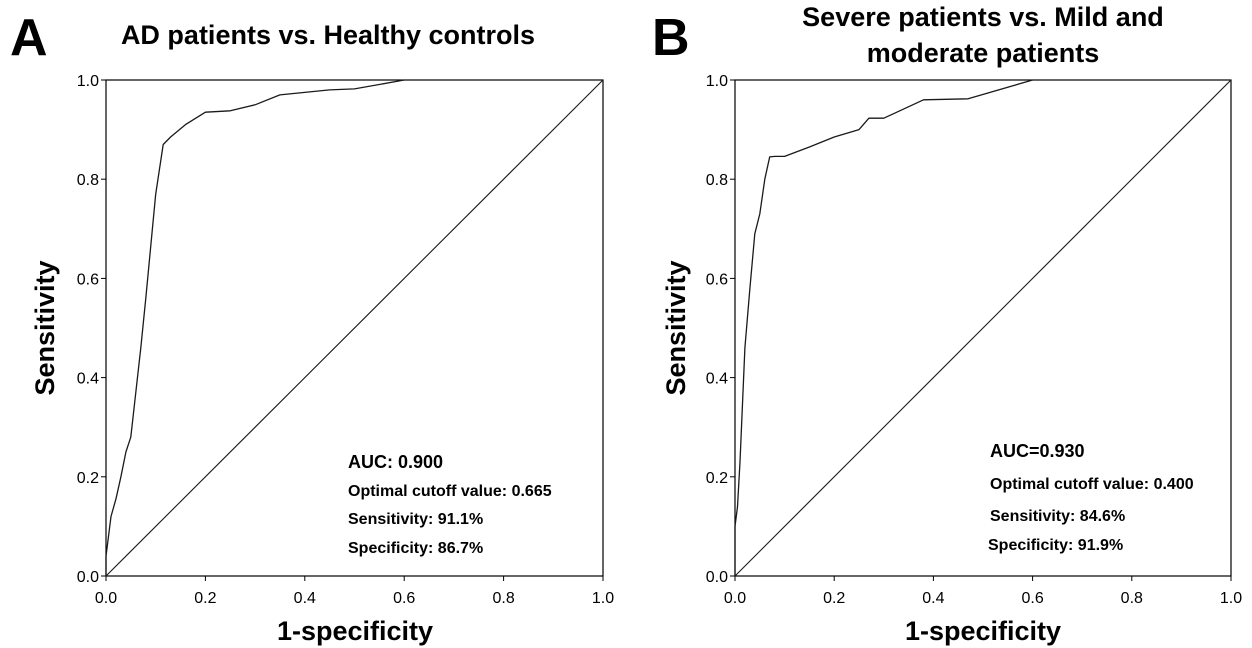 The height and width of the screenshot is (648, 1252). Describe the element at coordinates (328, 35) in the screenshot. I see `chart-title: AD patients vs. Healthy controls` at that location.